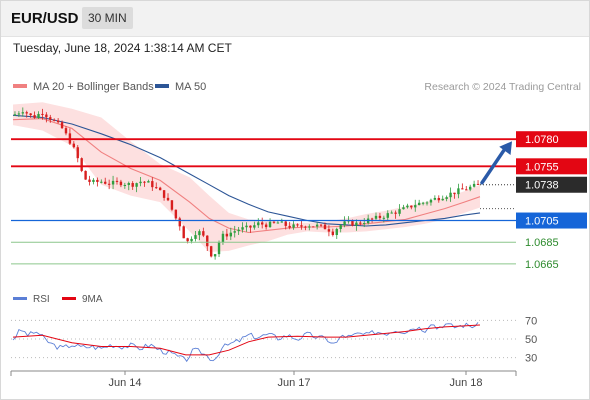 The height and width of the screenshot is (400, 590). I want to click on support-tag, so click(551, 220).